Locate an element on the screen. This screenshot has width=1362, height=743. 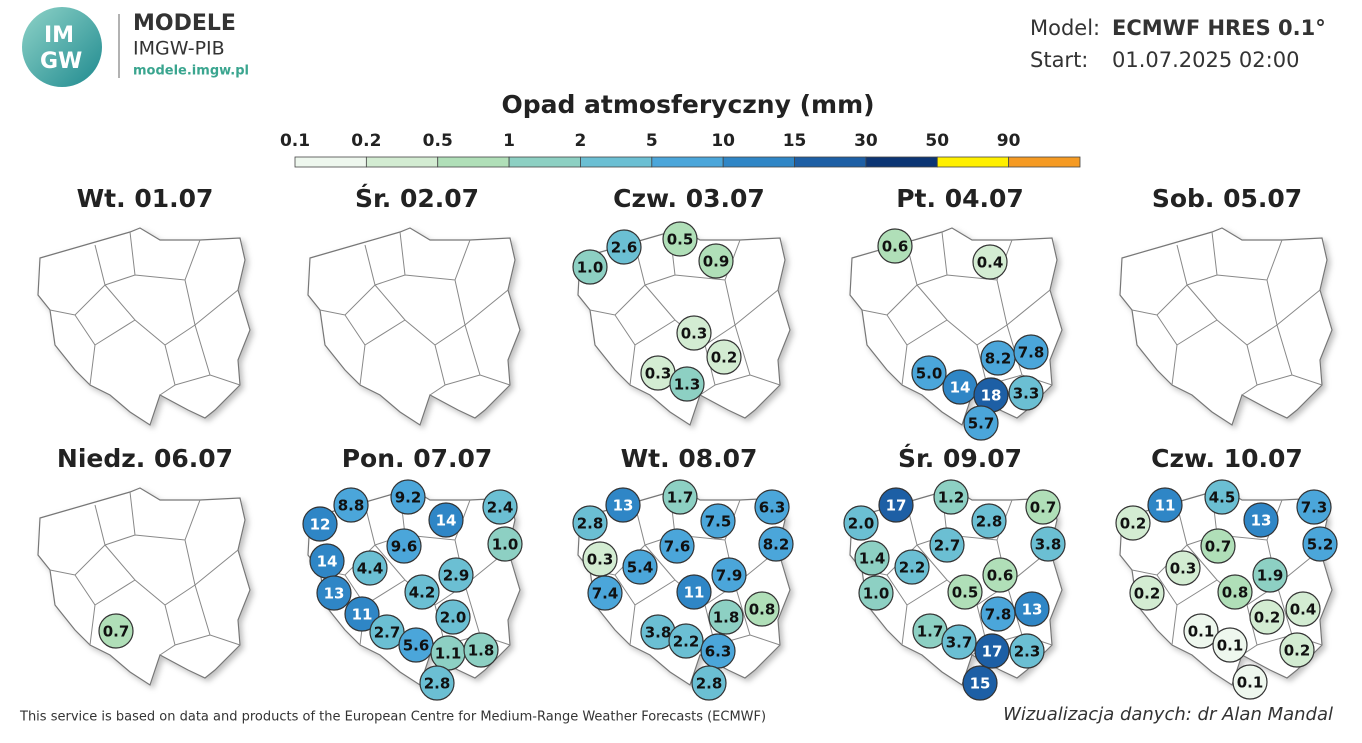
bubble-label: 7.6 is located at coordinates (677, 547).